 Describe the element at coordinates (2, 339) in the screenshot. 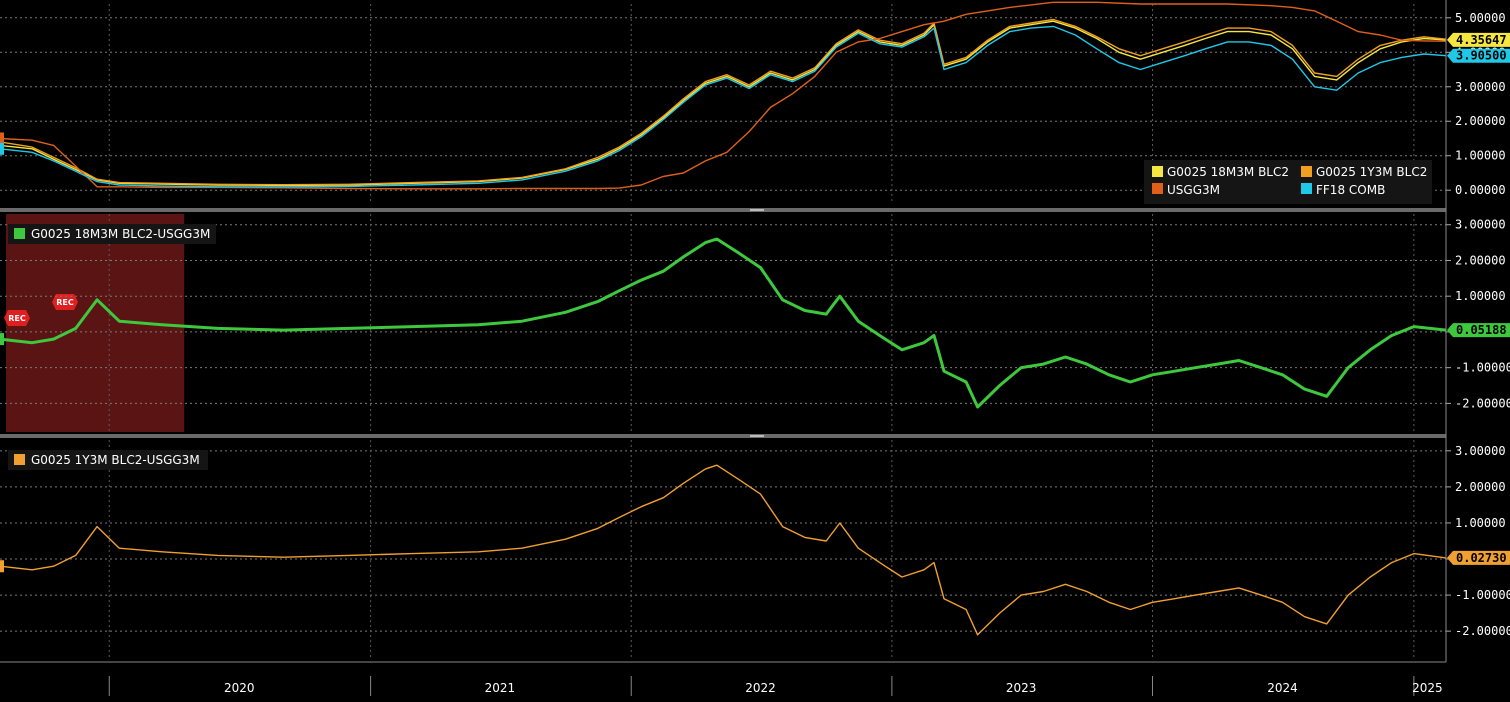

I see `left-marker-g0025-18m3m-blc2-usgg3m` at that location.